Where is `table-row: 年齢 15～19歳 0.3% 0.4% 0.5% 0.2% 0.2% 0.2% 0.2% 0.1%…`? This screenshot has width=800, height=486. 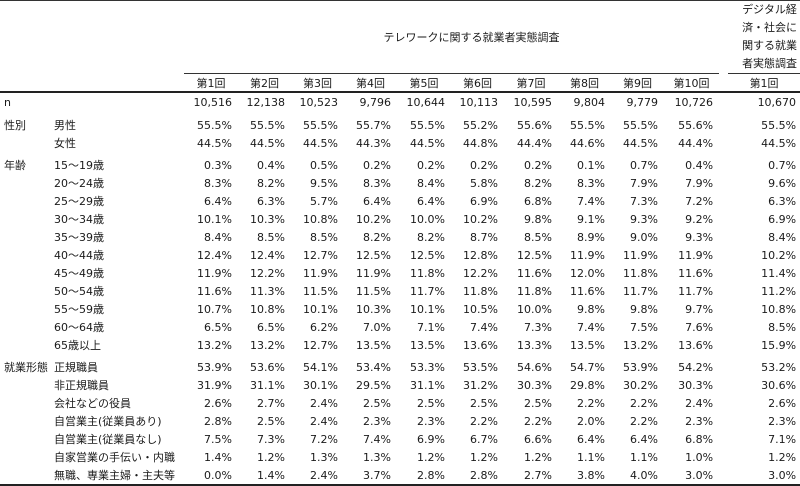 table-row: 年齢 15～19歳 0.3% 0.4% 0.5% 0.2% 0.2% 0.2% 0.2% 0.1%… is located at coordinates (400, 163).